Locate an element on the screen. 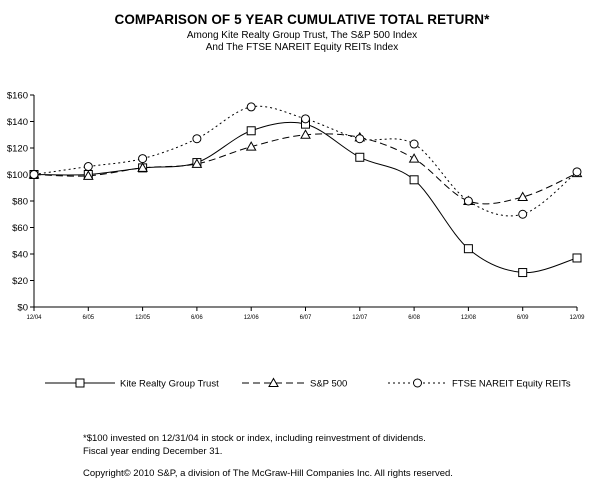  legend-marker-triangle is located at coordinates (273, 382).